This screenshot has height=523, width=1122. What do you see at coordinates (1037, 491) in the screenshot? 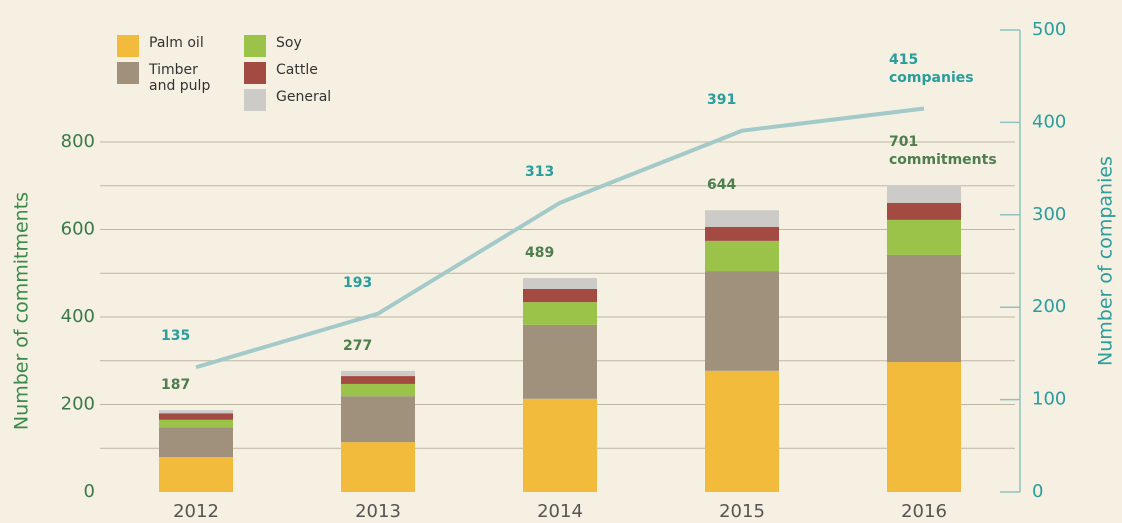
I see `y2-tick-label: 0` at bounding box center [1037, 491].